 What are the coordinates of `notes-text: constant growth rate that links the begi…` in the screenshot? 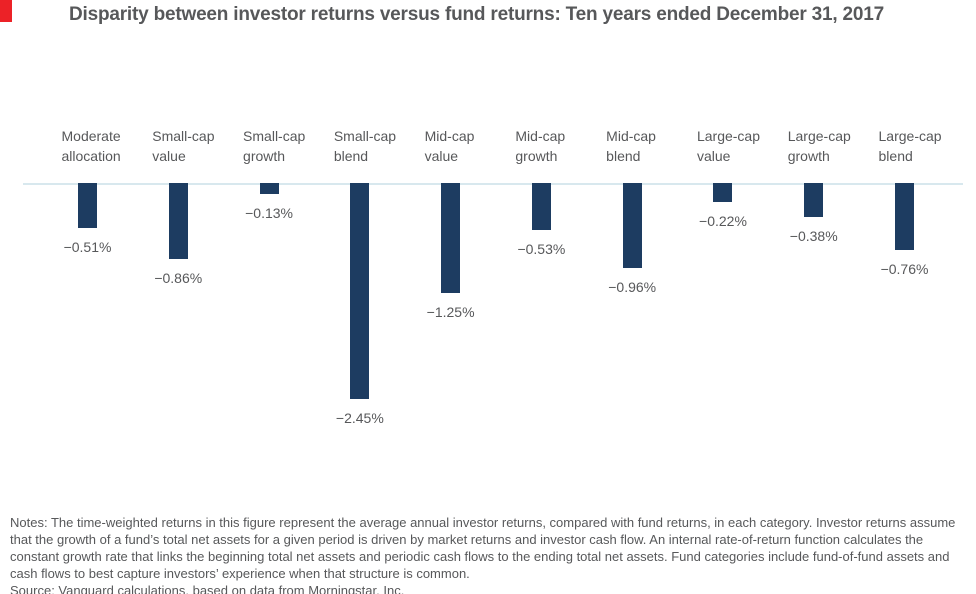 It's located at (480, 556).